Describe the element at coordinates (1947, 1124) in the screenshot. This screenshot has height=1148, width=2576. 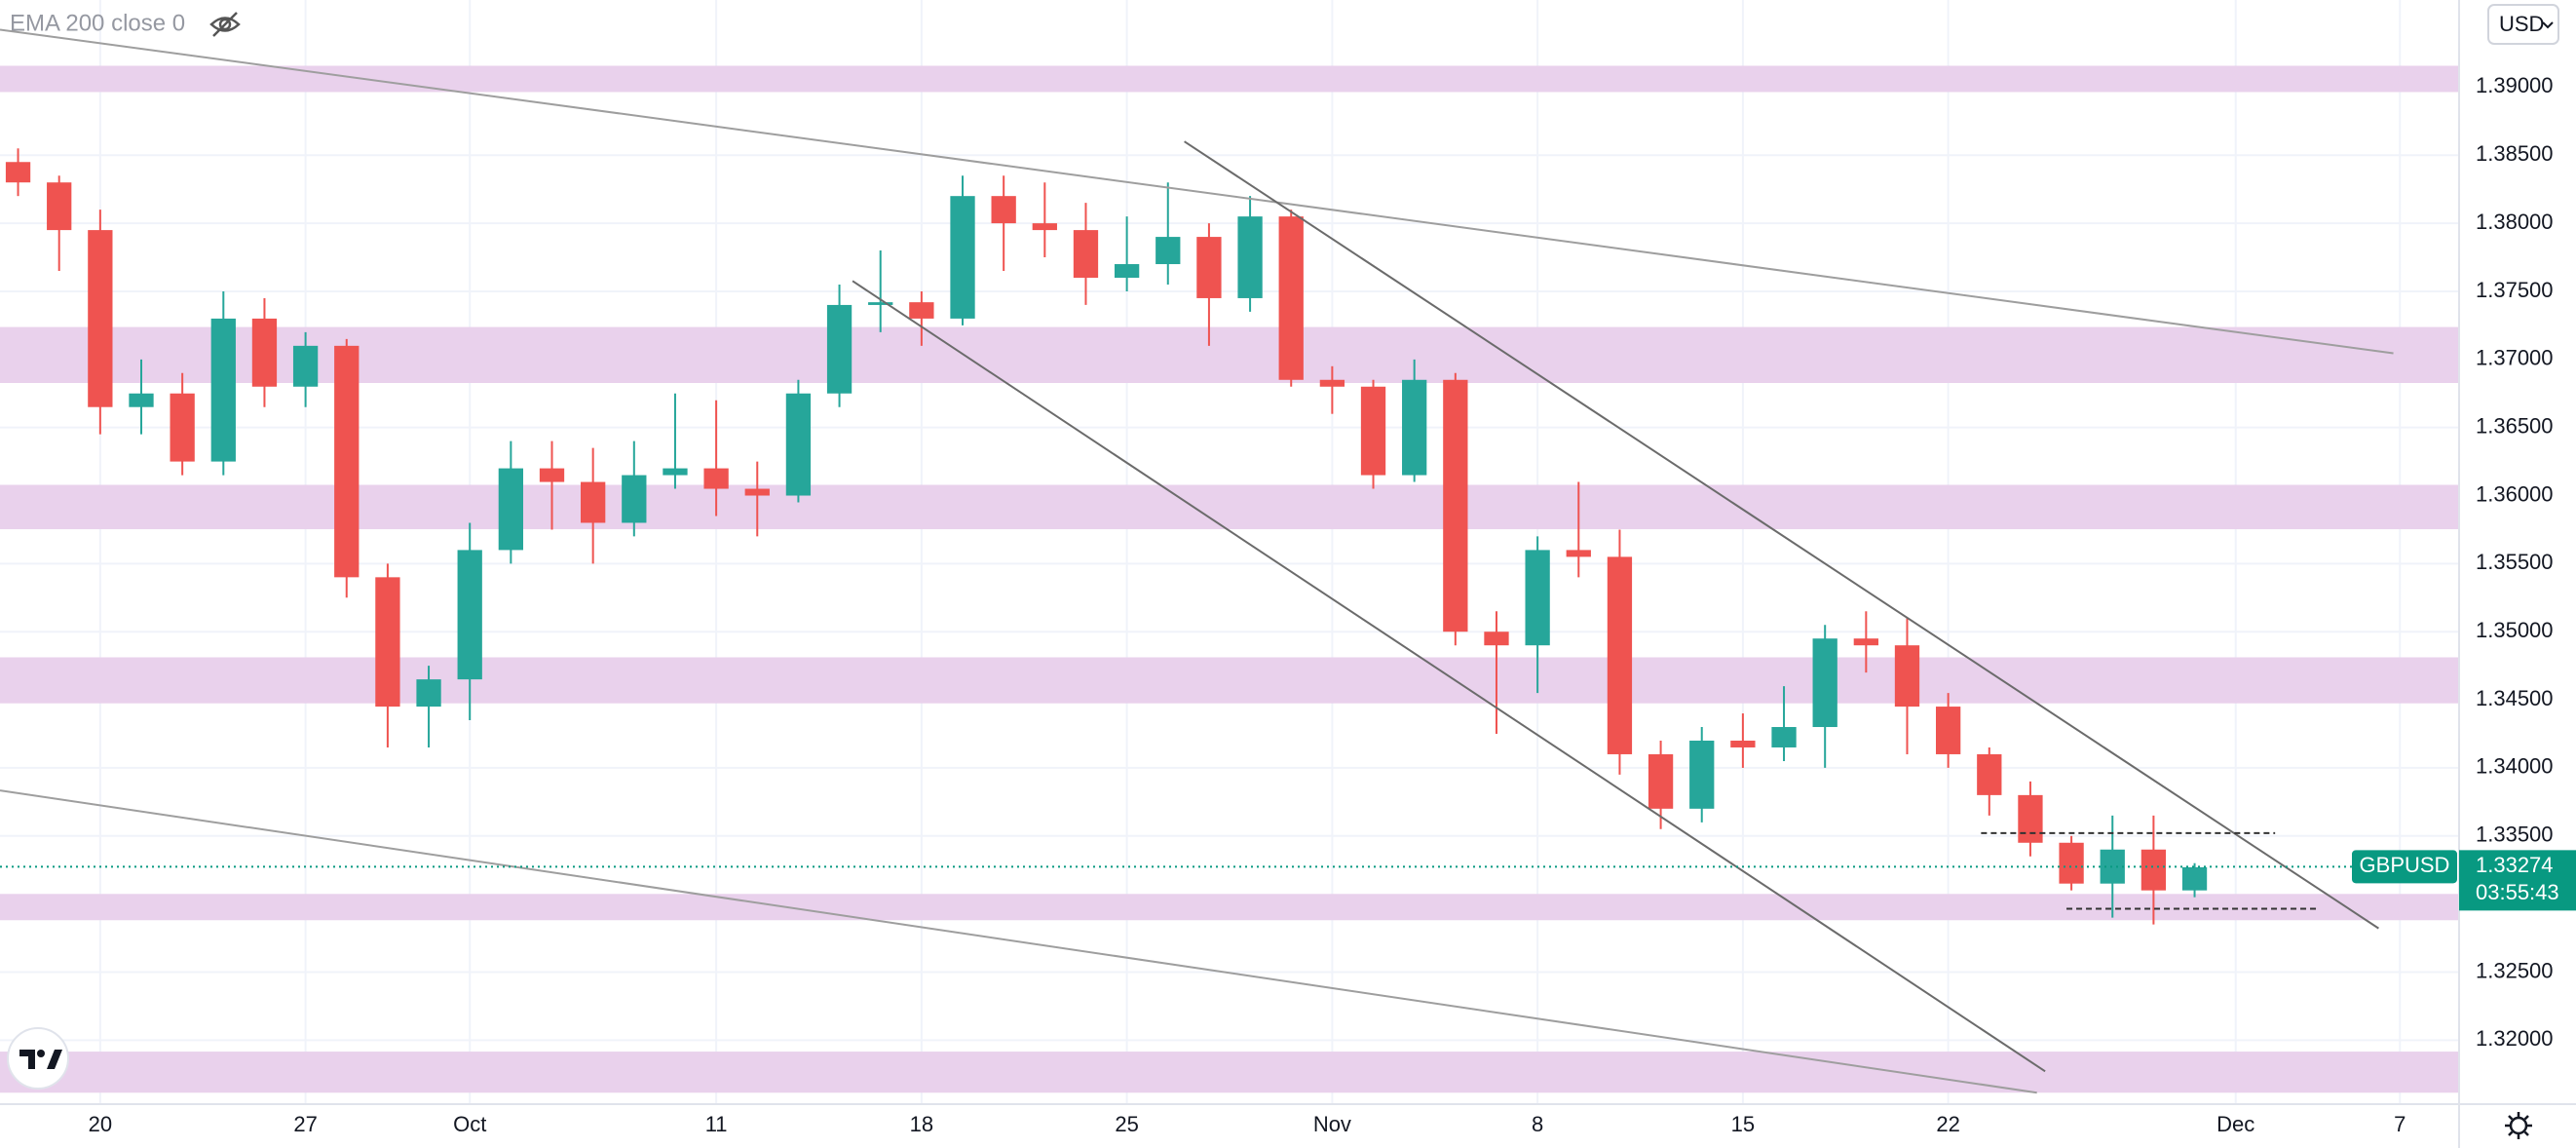
I see `x-tick-label: 22` at that location.